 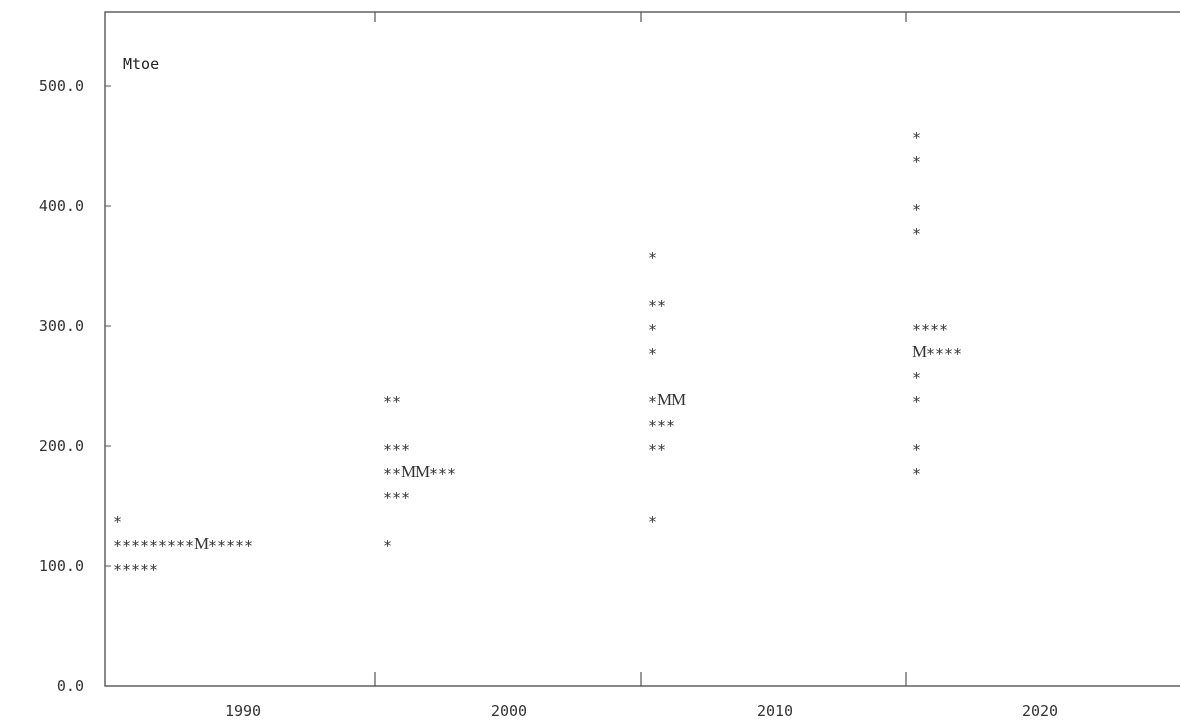 What do you see at coordinates (1040, 711) in the screenshot?
I see `x-tick-label: 2020` at bounding box center [1040, 711].